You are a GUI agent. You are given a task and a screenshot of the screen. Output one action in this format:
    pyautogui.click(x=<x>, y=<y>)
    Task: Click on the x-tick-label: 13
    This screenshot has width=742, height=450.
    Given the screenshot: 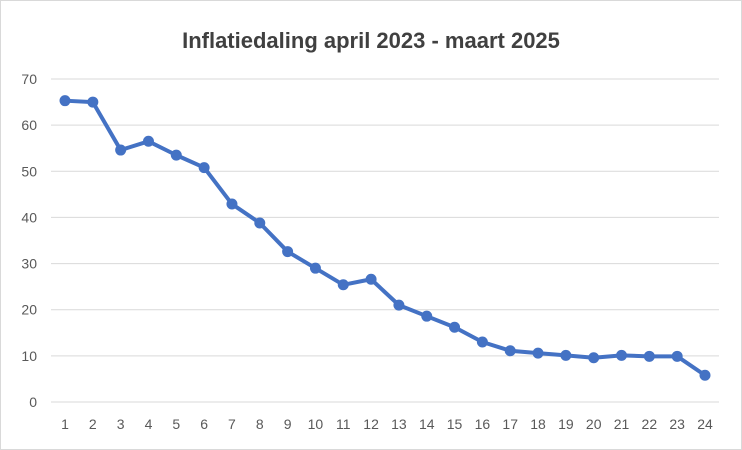 What is the action you would take?
    pyautogui.click(x=399, y=424)
    